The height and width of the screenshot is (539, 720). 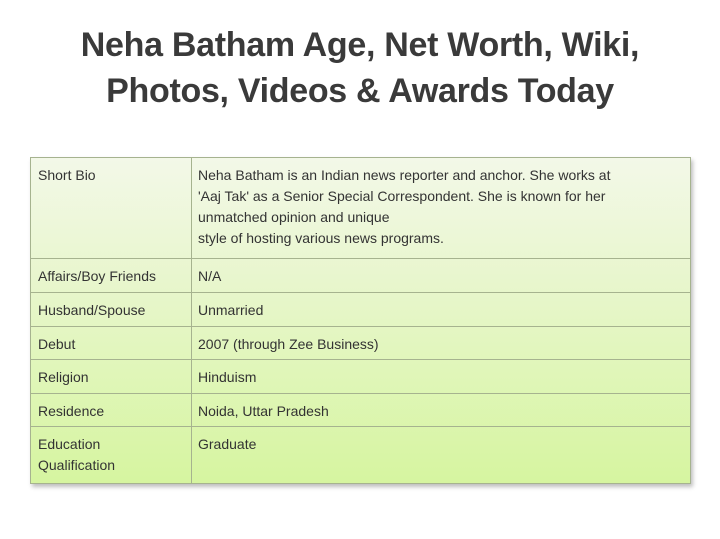 What do you see at coordinates (227, 377) in the screenshot?
I see `row-value: Hinduism` at bounding box center [227, 377].